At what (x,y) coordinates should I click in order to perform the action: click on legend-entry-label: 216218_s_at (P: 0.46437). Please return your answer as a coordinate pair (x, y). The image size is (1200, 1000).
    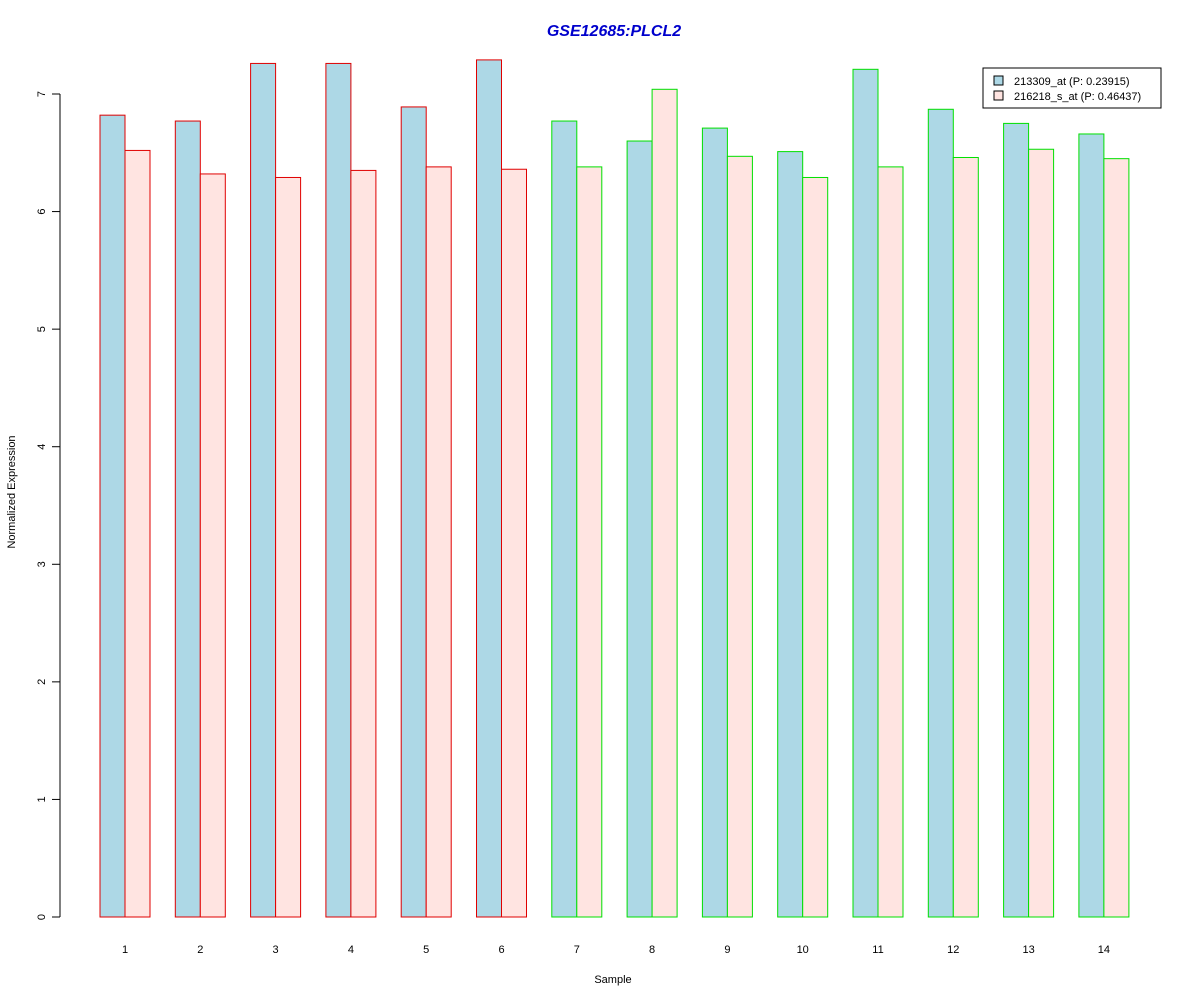
    Looking at the image, I should click on (1077, 97).